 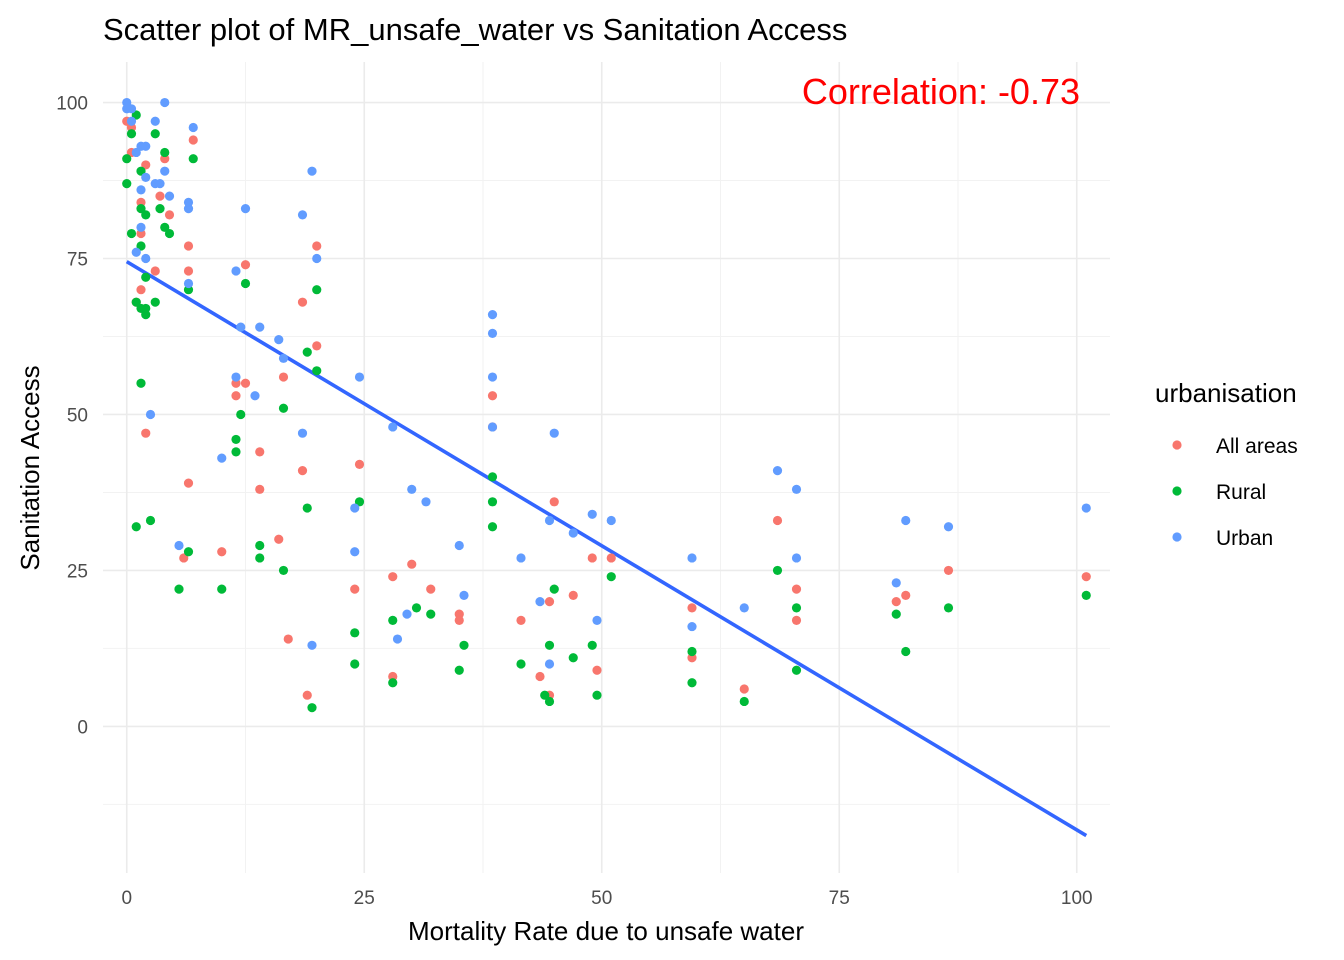 What do you see at coordinates (606, 898) in the screenshot?
I see `x-axis-ticks: 0 25 50 75 100` at bounding box center [606, 898].